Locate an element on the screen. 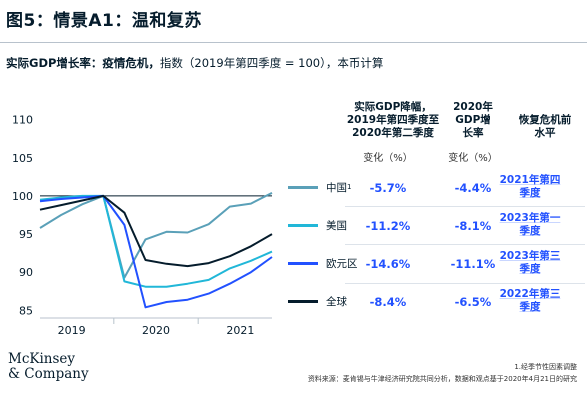 This screenshot has height=402, width=587. drop-us: -11.2% is located at coordinates (388, 226).